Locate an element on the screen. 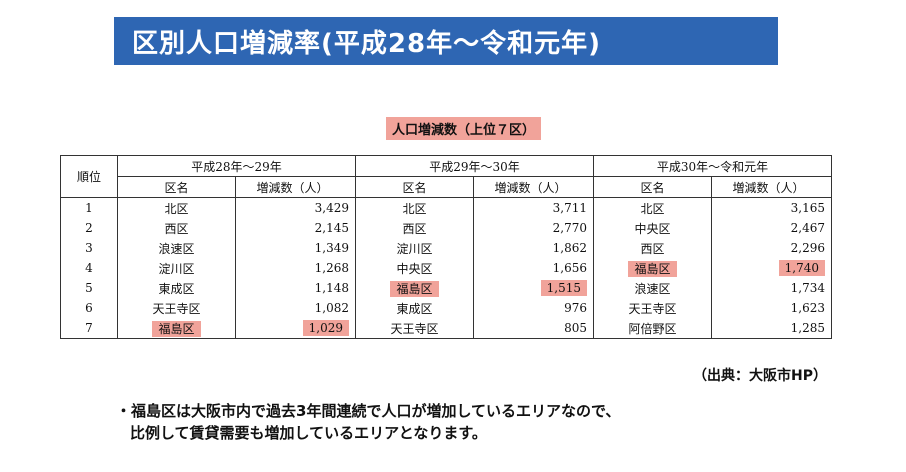 The image size is (906, 472). value-cell-highlighted: 1,740 is located at coordinates (771, 268).